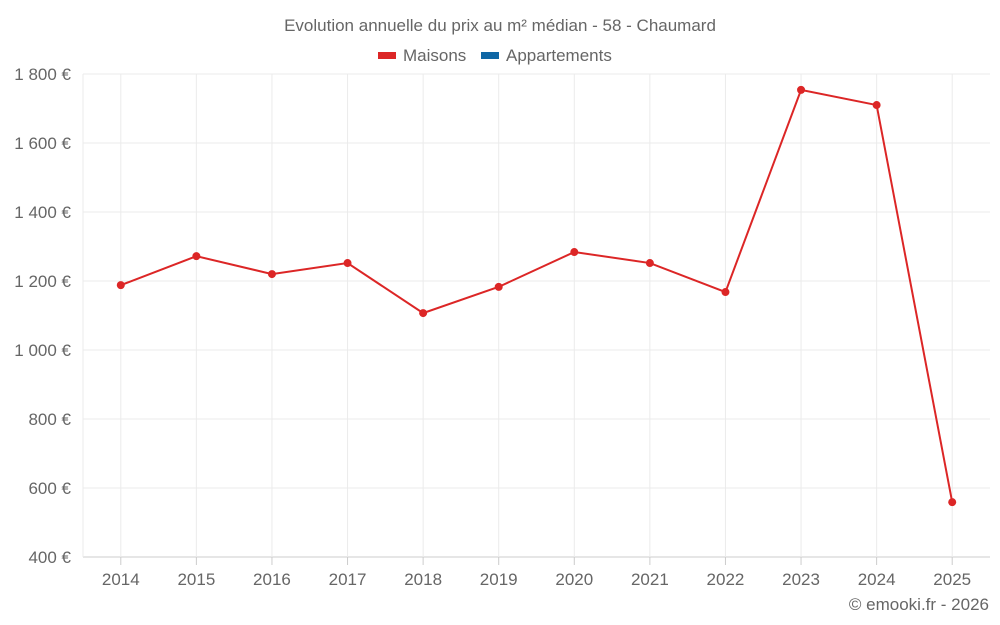 The height and width of the screenshot is (625, 1000). I want to click on x-tick-label: 2017, so click(348, 579).